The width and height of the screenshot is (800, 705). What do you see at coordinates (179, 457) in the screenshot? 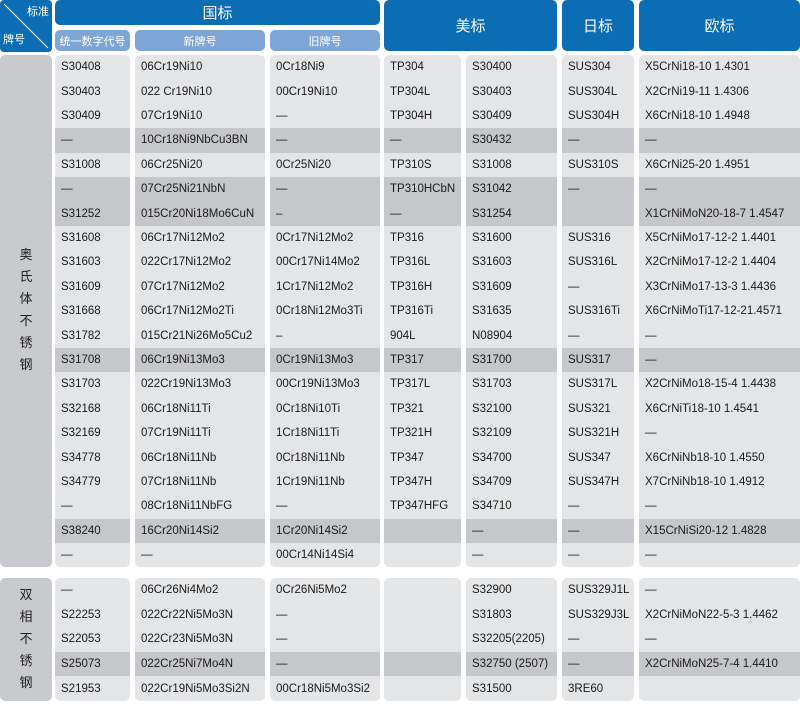
I see `table-cell: 06Cr18Ni11Nb` at bounding box center [179, 457].